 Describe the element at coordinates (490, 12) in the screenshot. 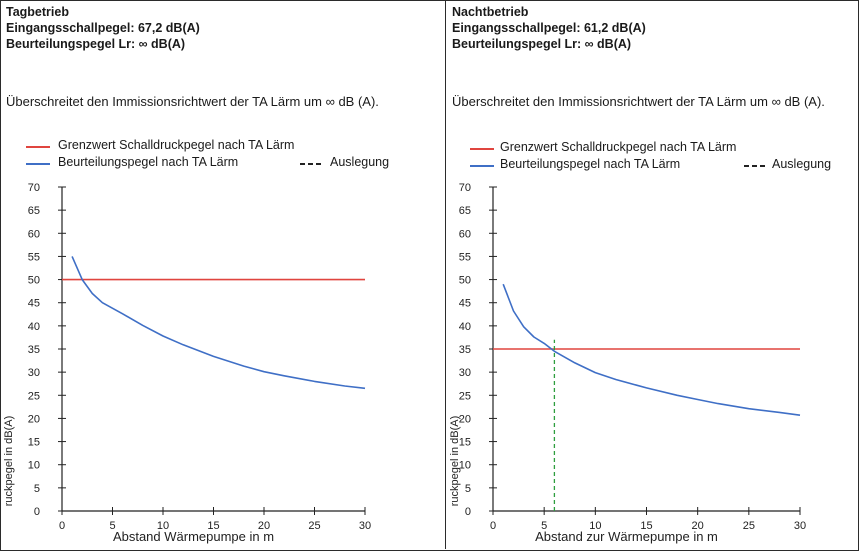

I see `panel-title: Nachtbetrieb` at that location.